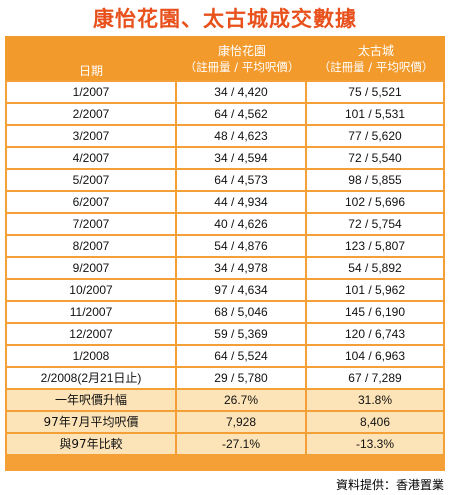 This screenshot has height=495, width=450. What do you see at coordinates (91, 268) in the screenshot?
I see `cell-date: 9/2007` at bounding box center [91, 268].